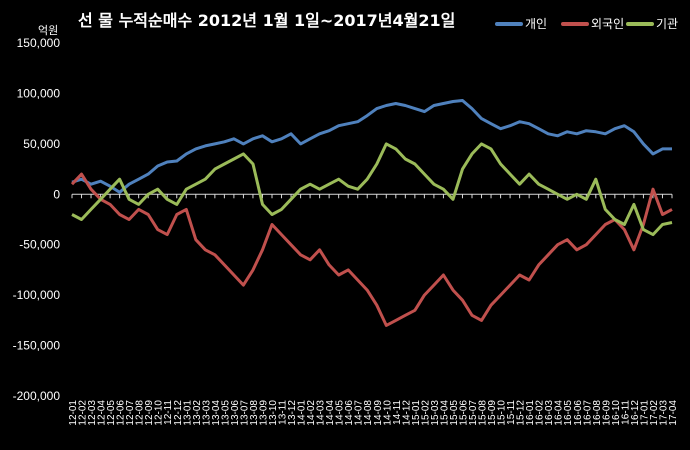  What do you see at coordinates (225, 413) in the screenshot?
I see `x-tick-label: 13-05` at bounding box center [225, 413].